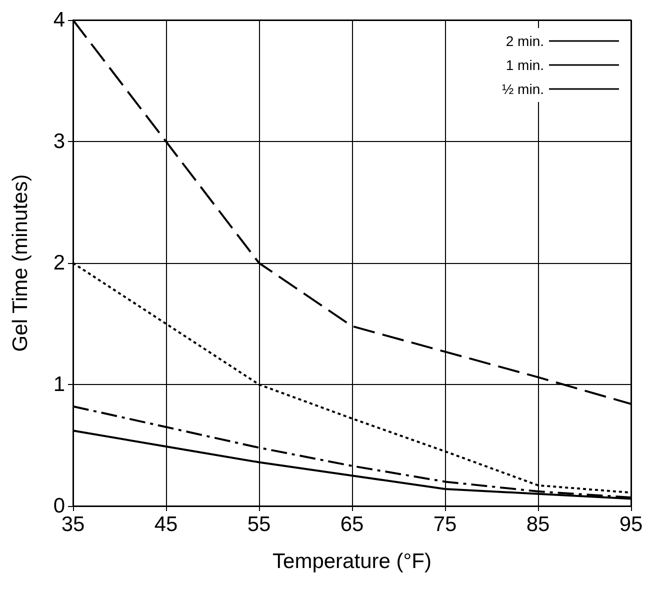 The width and height of the screenshot is (655, 609). What do you see at coordinates (166, 524) in the screenshot?
I see `x-tick-label: 45` at bounding box center [166, 524].